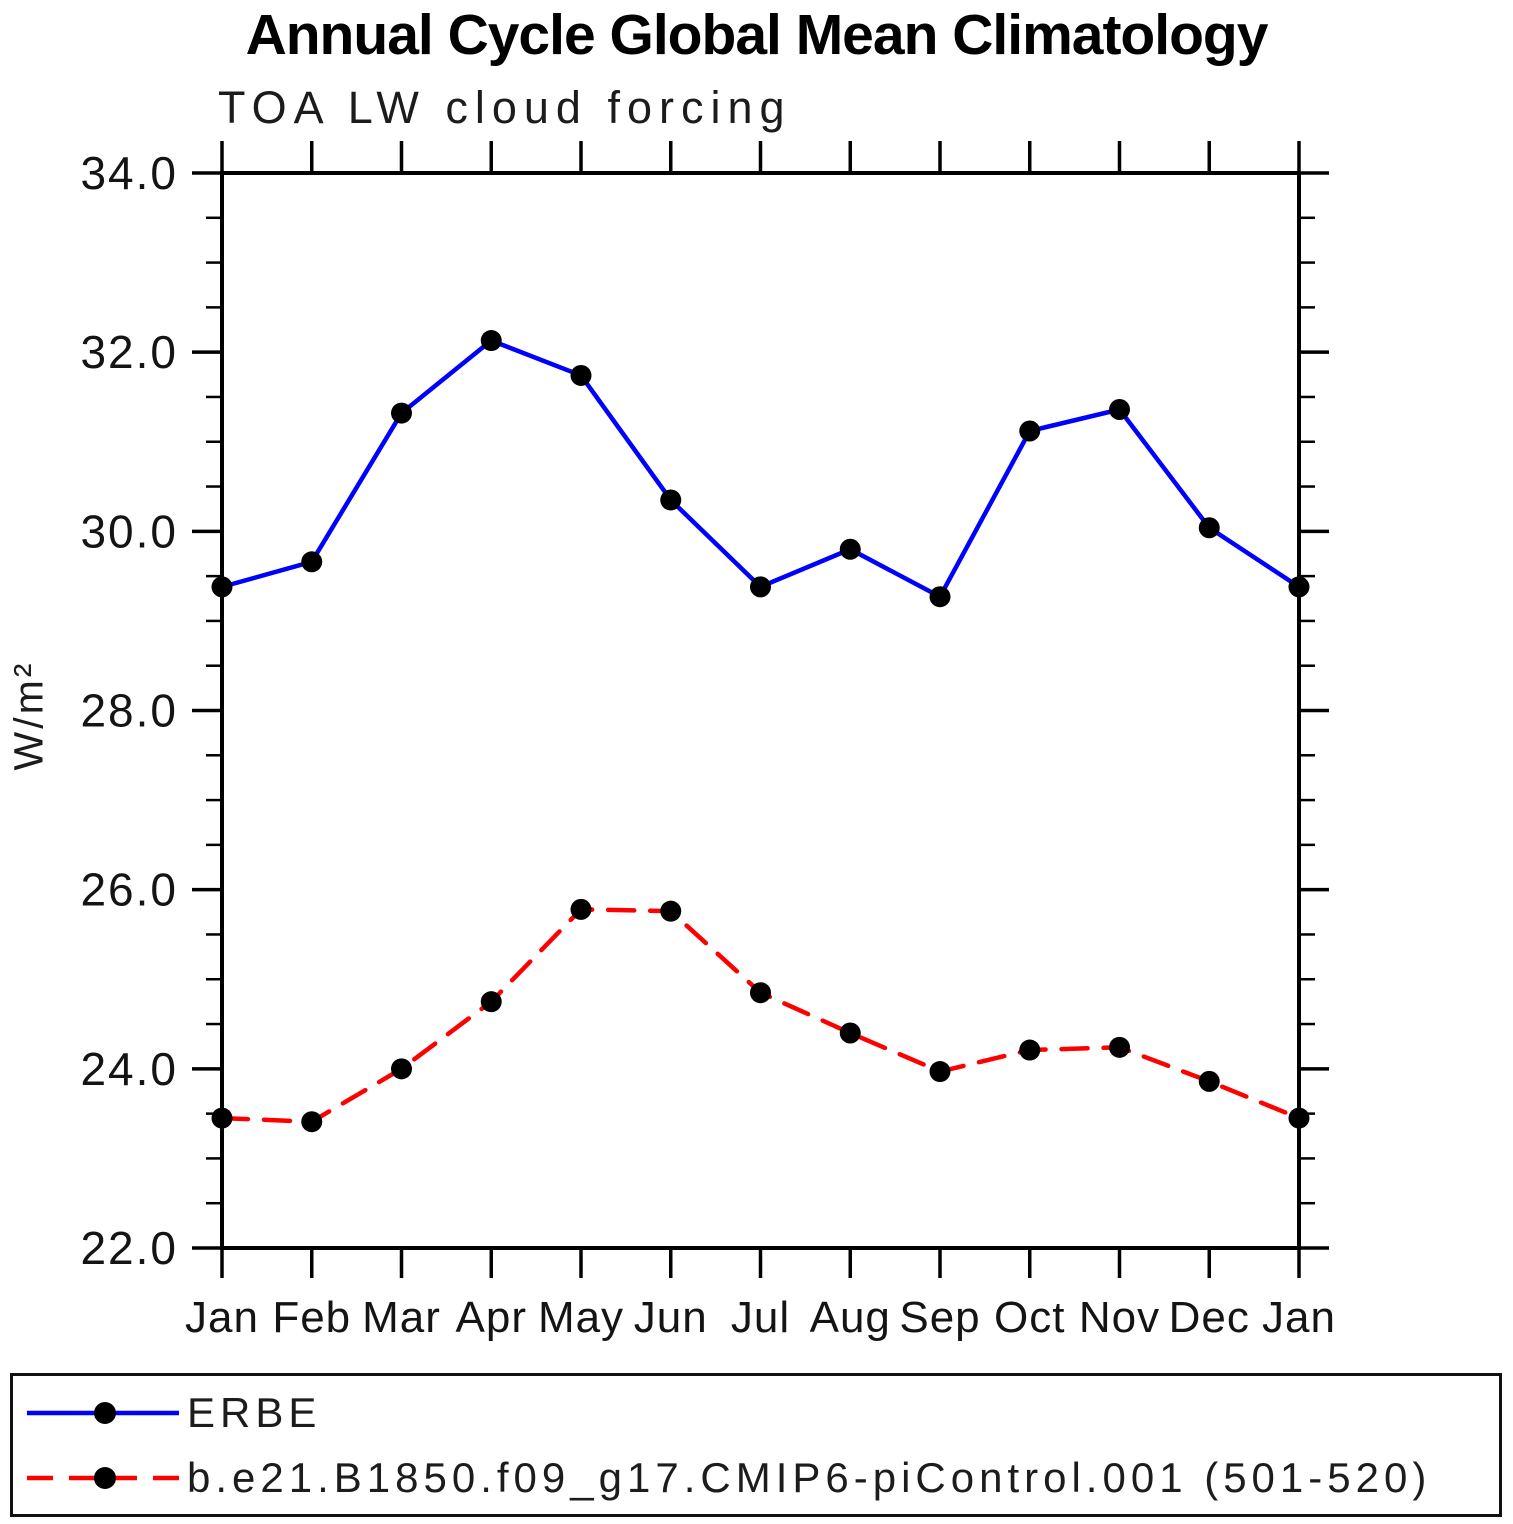  Describe the element at coordinates (129, 1069) in the screenshot. I see `y-tick-label: 24.0` at that location.